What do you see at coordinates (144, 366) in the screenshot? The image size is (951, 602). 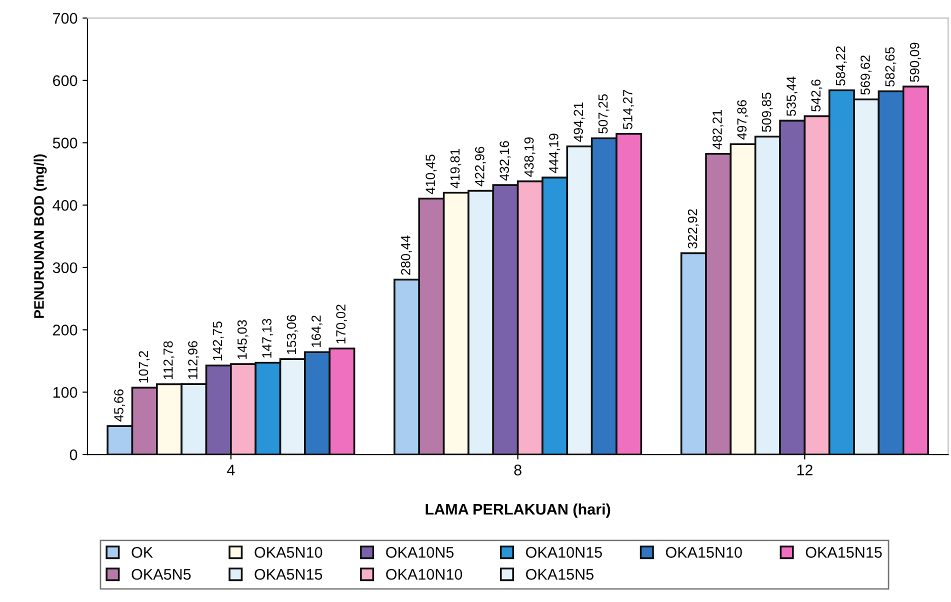 I see `data-label: 107,2` at bounding box center [144, 366].